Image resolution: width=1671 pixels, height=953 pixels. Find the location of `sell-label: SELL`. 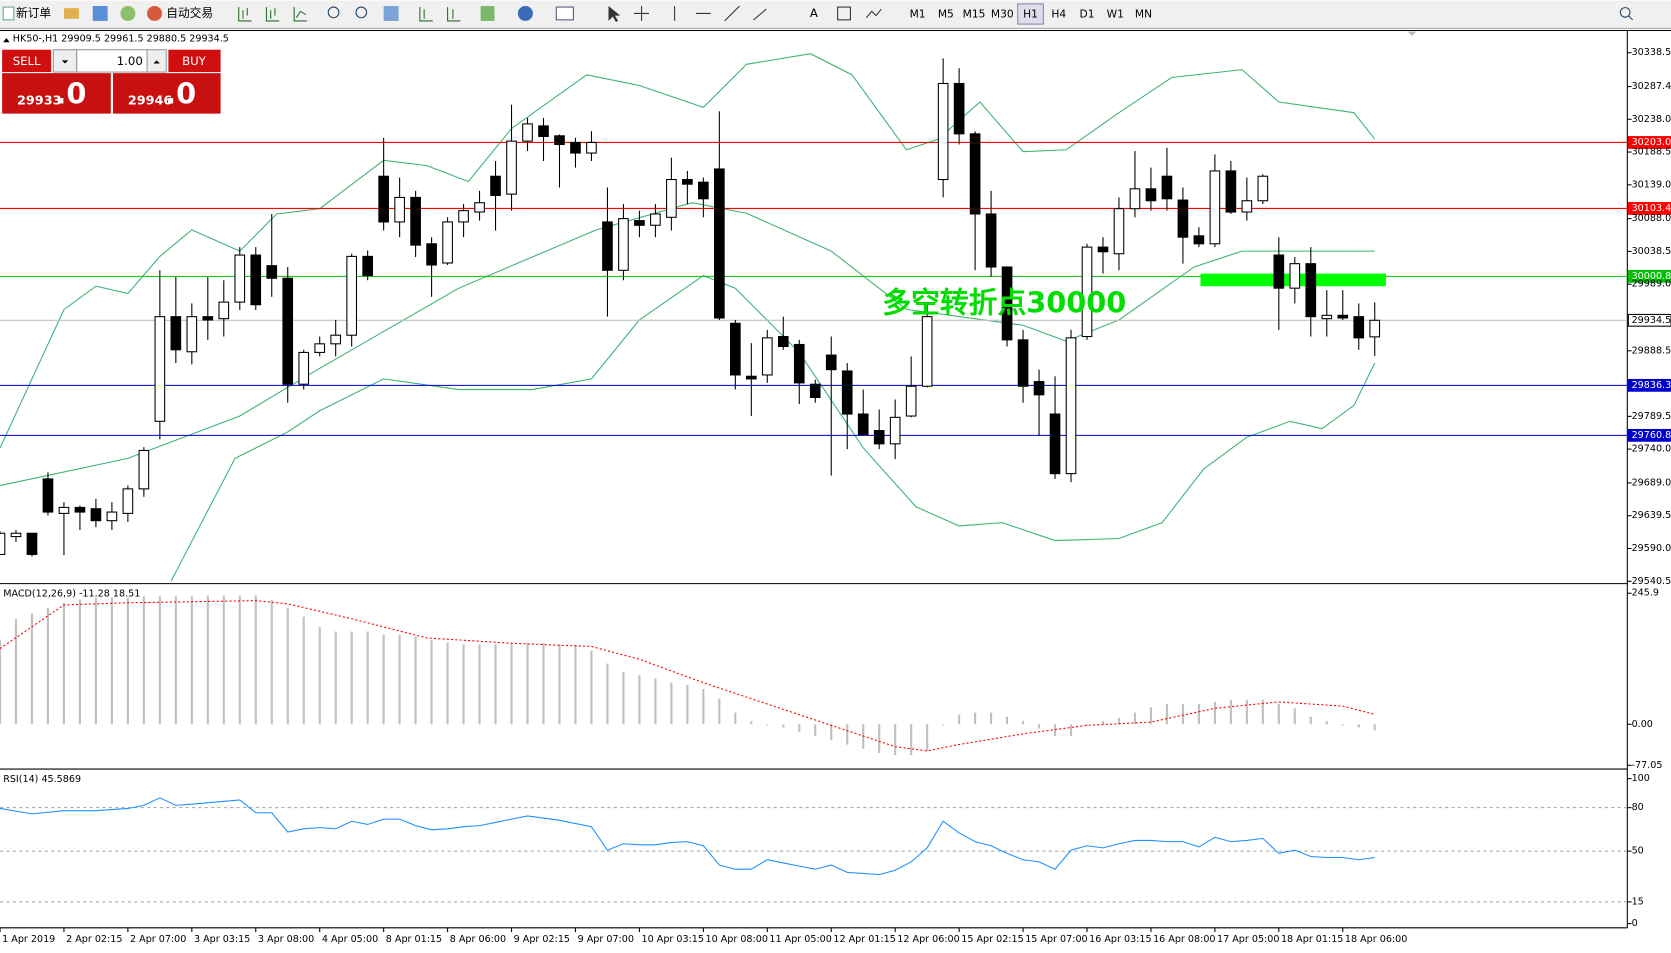

sell-label: SELL is located at coordinates (27, 61).